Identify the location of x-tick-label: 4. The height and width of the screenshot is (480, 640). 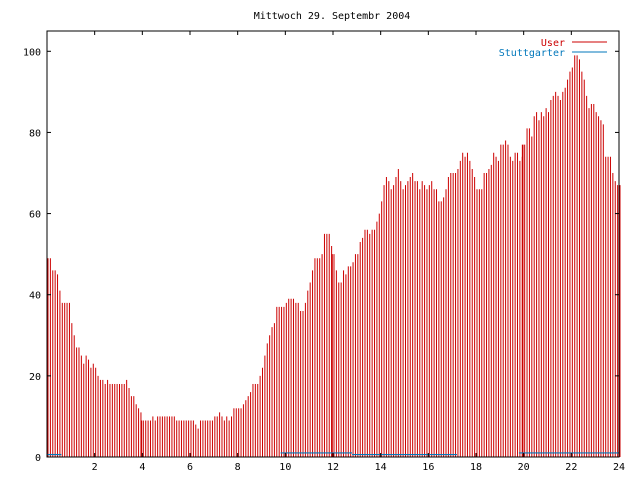
(142, 467).